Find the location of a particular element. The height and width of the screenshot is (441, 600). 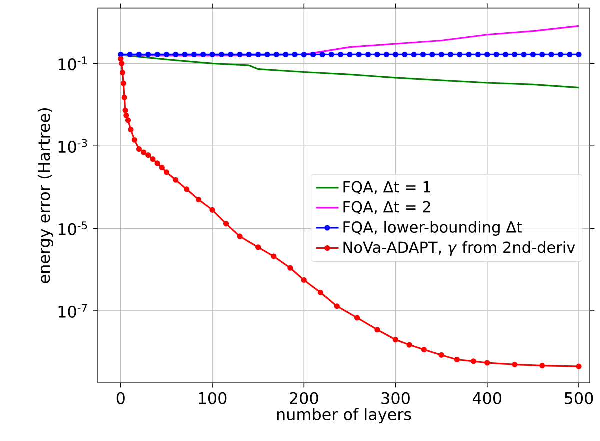

legend-label: NoVa-ADAPT, γ from 2nd-deriv is located at coordinates (460, 248).